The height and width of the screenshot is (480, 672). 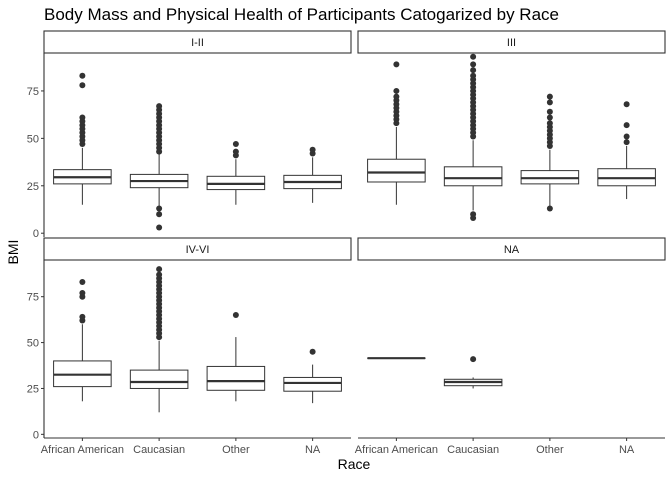 I want to click on facet-strip-label: NA, so click(x=512, y=250).